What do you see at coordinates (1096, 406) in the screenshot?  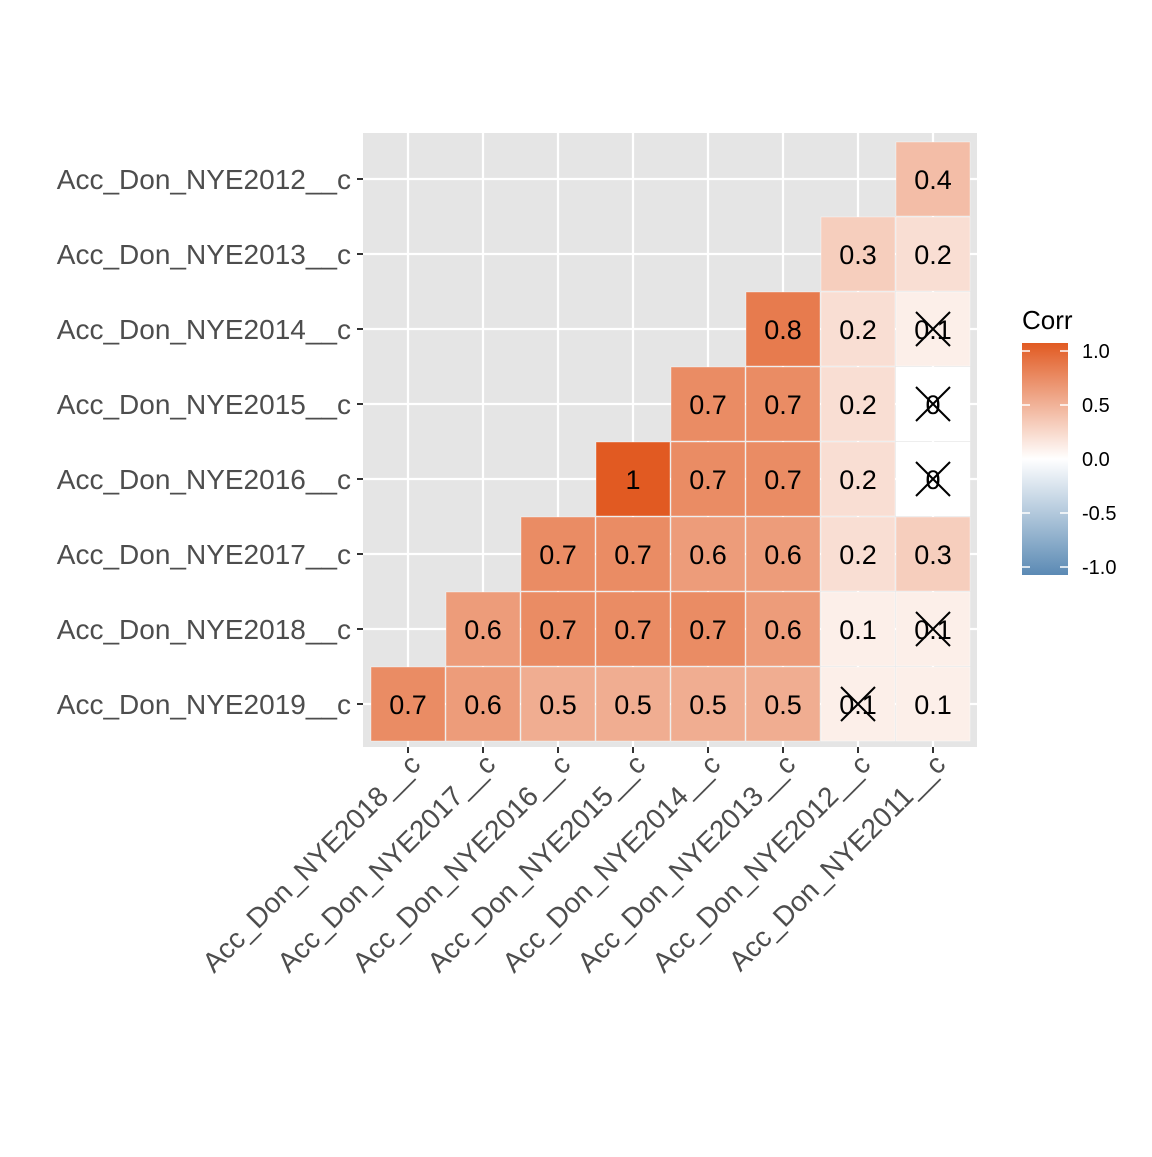 I see `legend-tick-label: 0.5` at bounding box center [1096, 406].